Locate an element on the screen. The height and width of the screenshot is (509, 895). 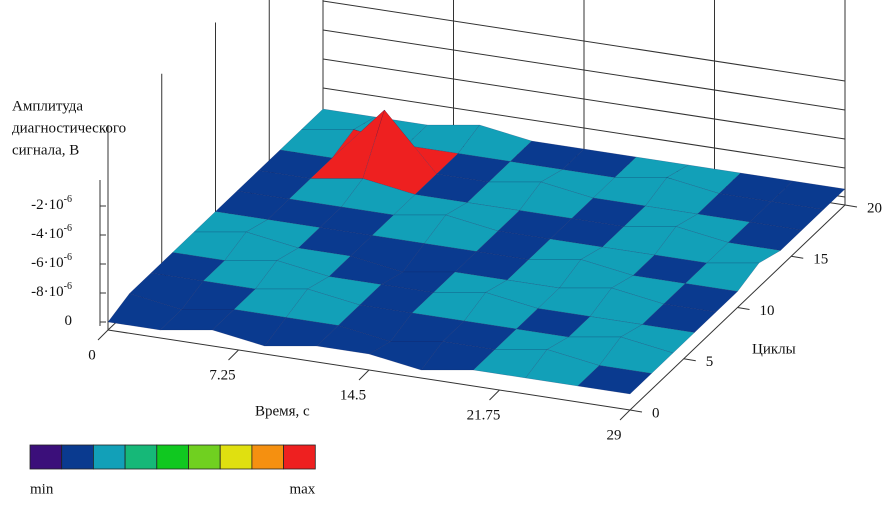
z-tick-base: -6·10 is located at coordinates (47, 263).